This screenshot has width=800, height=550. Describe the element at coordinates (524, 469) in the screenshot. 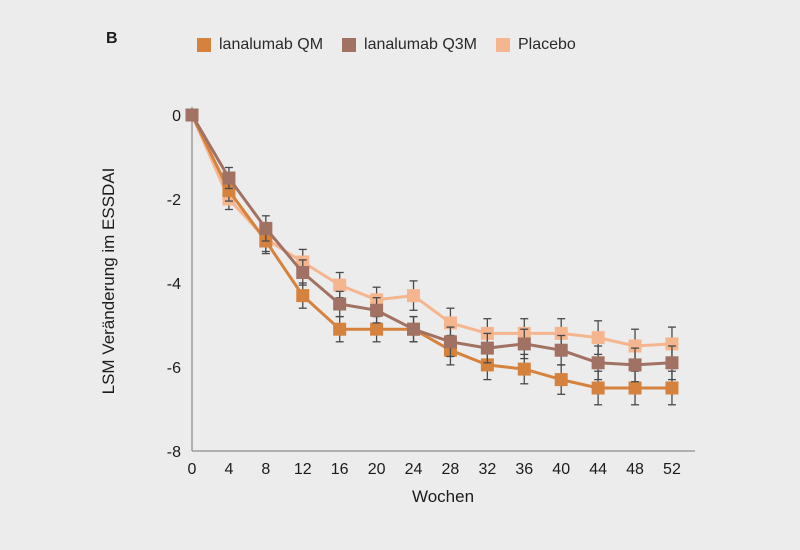

I see `svg-text: 36` at that location.